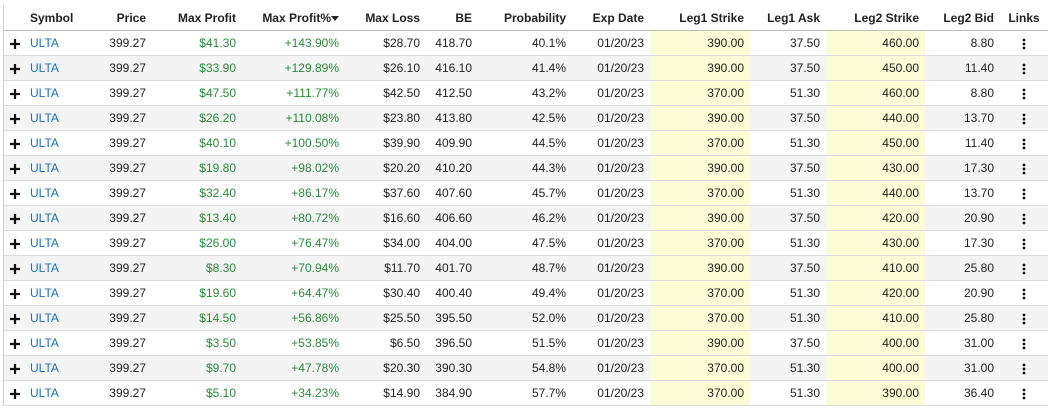 The image size is (1052, 413). I want to click on cell: 31.00, so click(962, 368).